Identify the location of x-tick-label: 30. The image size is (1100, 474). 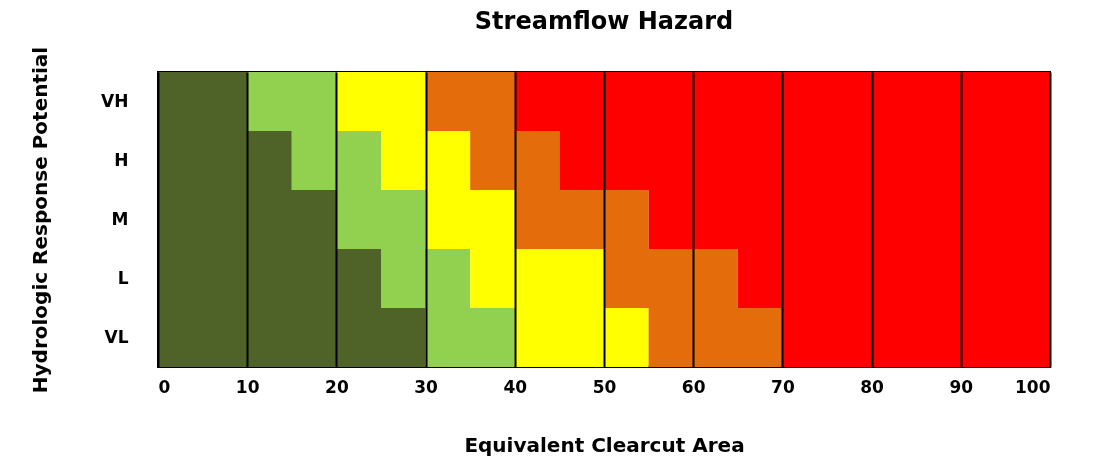
(426, 386).